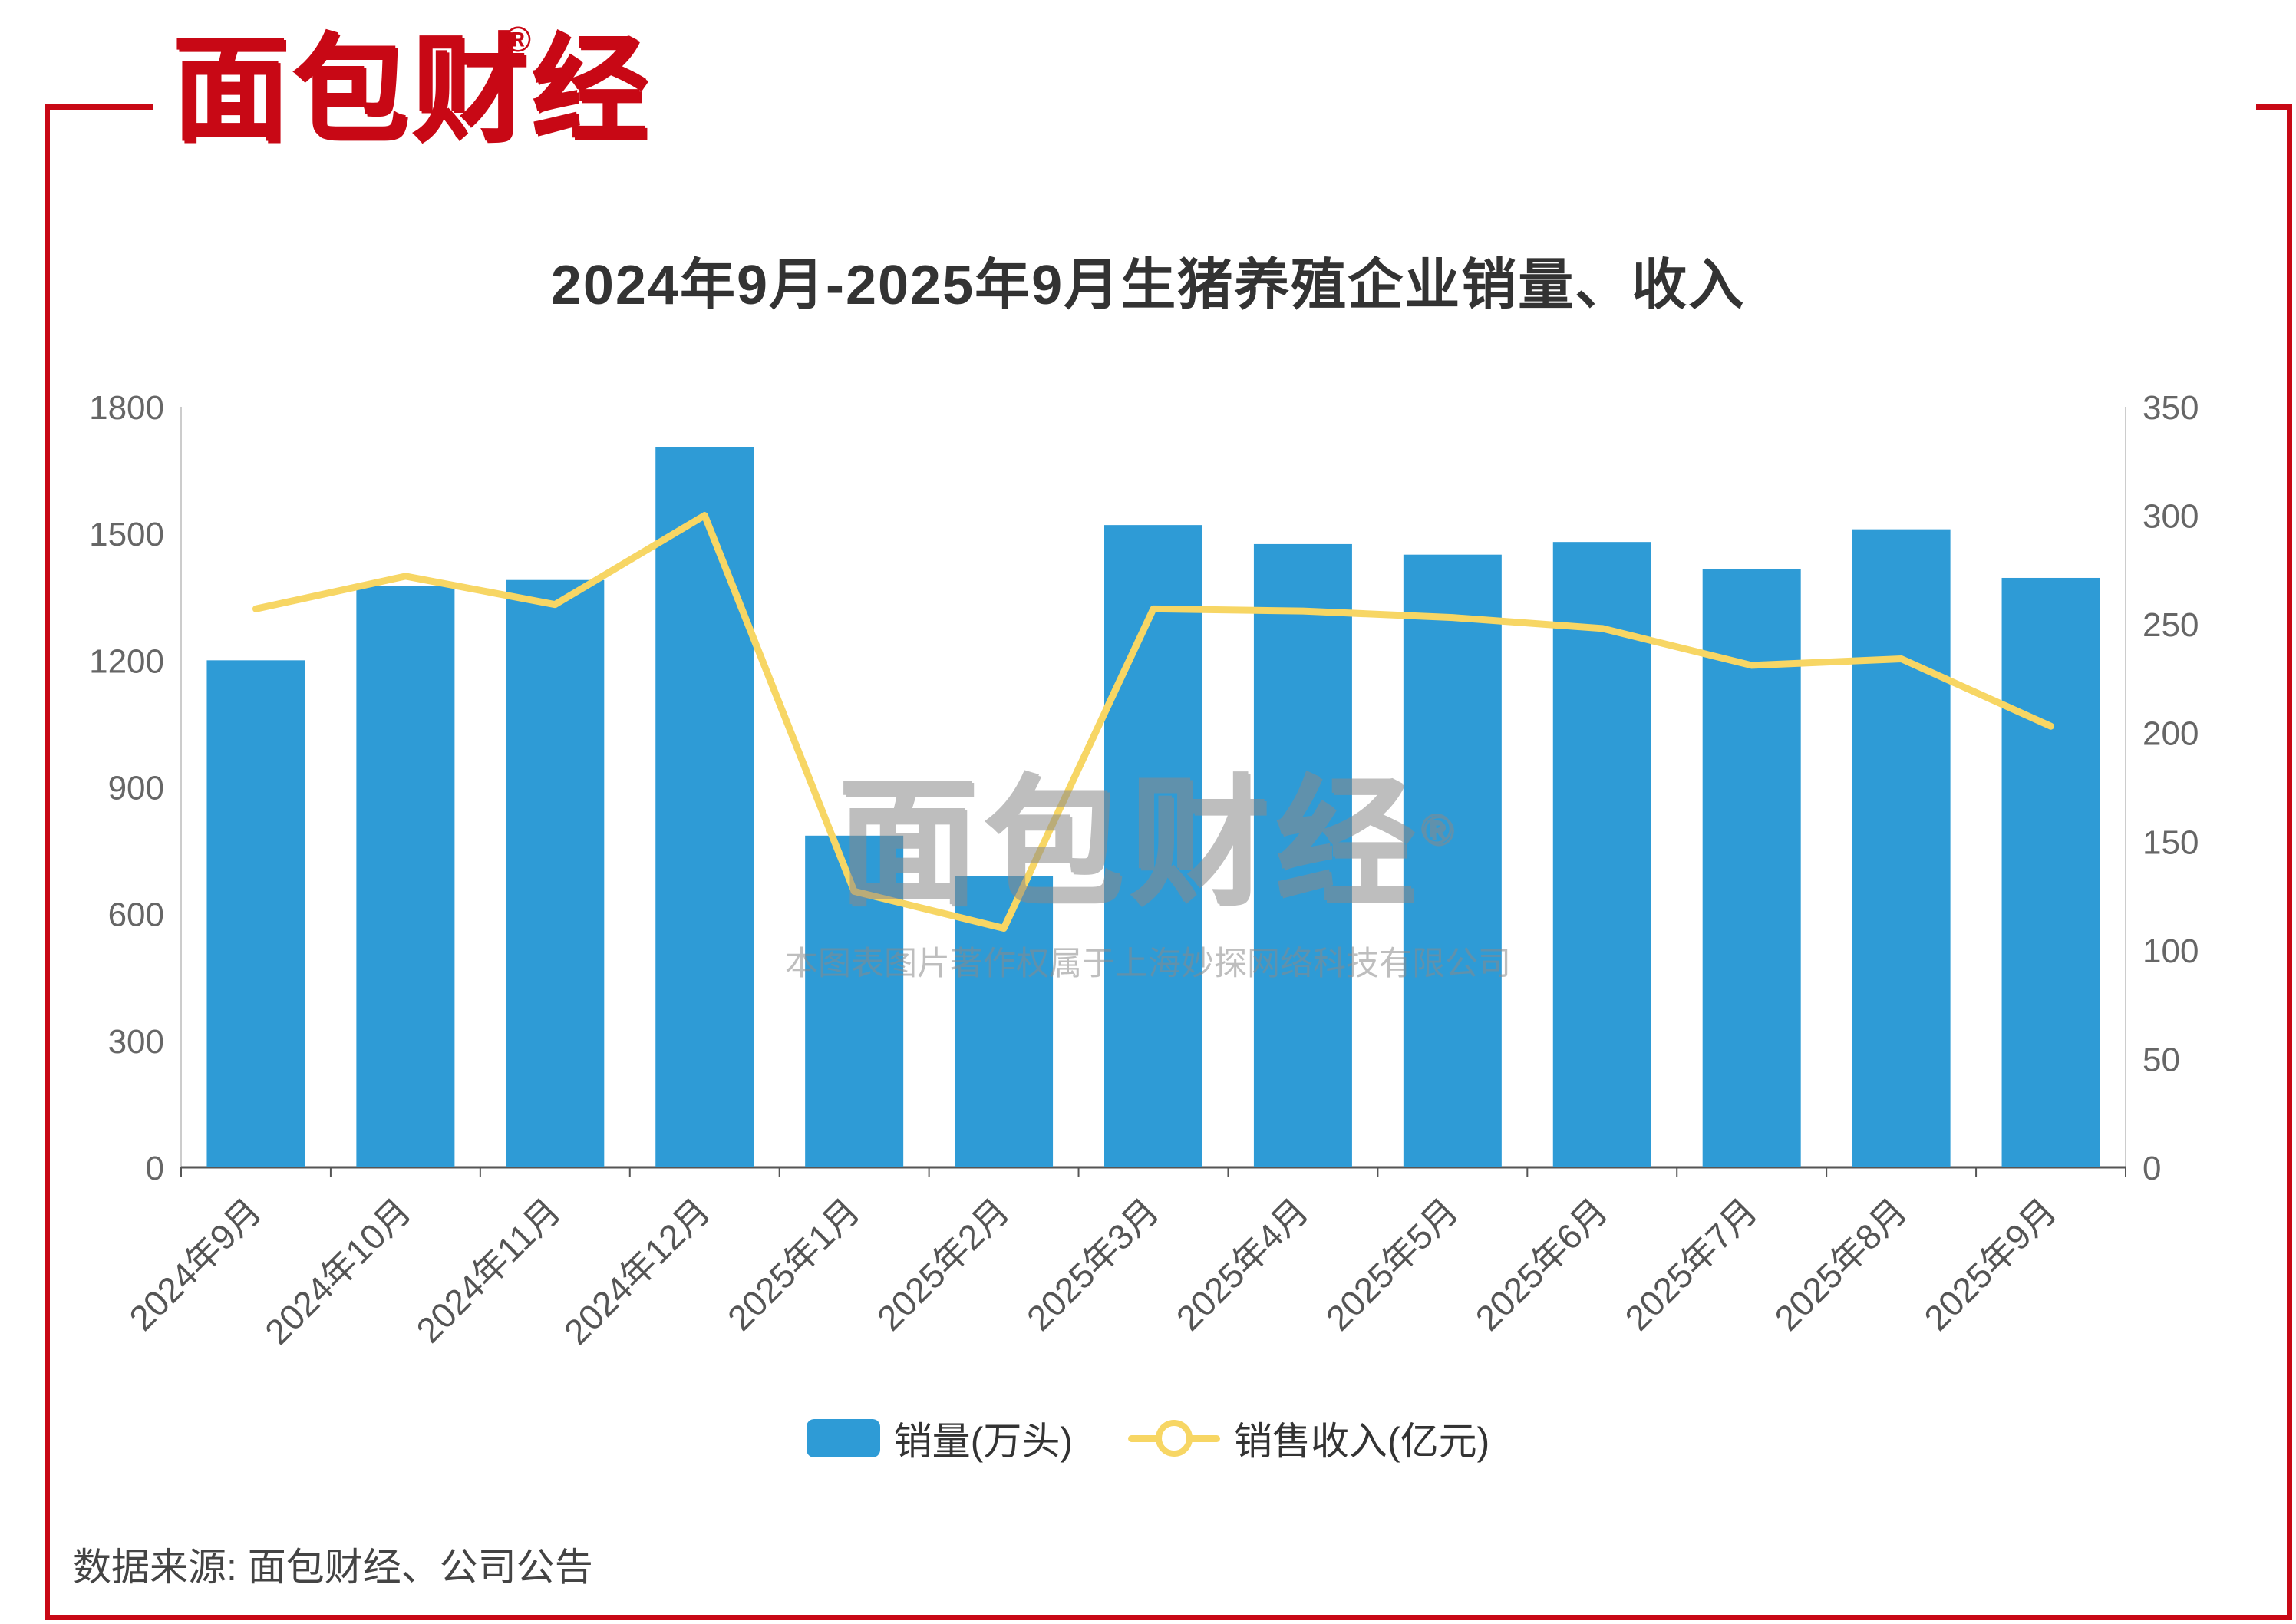  I want to click on legend-item-sales-volume: 销量(万头), so click(939, 1438).